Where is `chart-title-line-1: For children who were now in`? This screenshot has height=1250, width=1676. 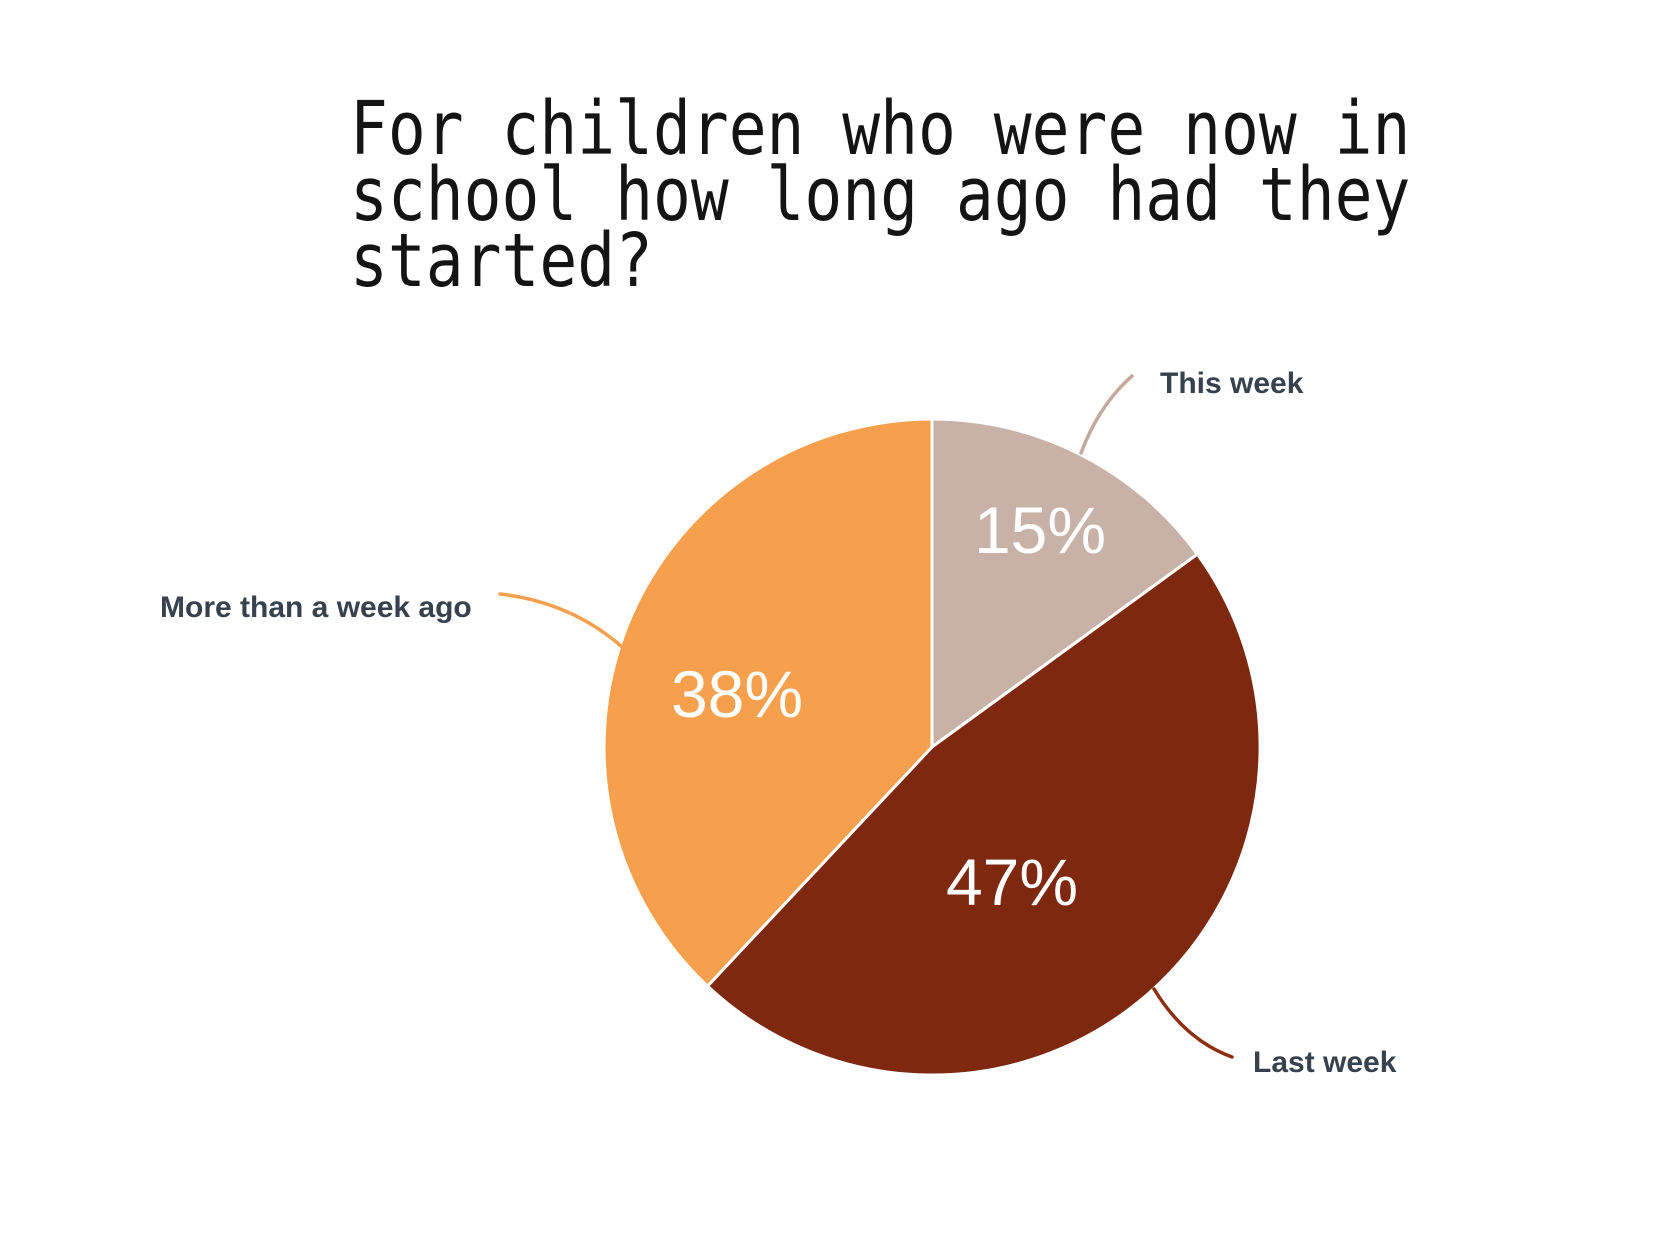 chart-title-line-1: For children who were now in is located at coordinates (880, 129).